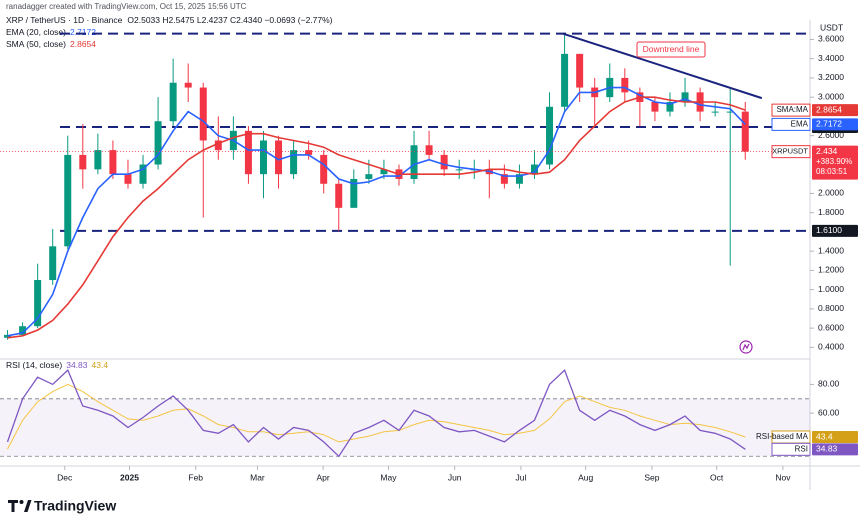 This screenshot has height=525, width=860. Describe the element at coordinates (832, 171) in the screenshot. I see `last-countdown: 08:03:51` at that location.